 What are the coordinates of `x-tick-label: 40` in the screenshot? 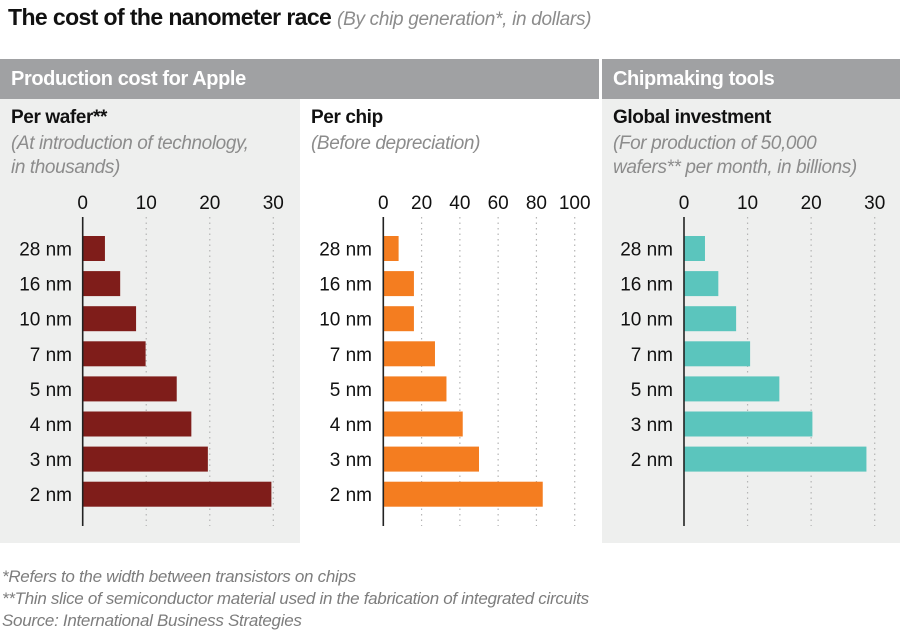 It's located at (459, 203).